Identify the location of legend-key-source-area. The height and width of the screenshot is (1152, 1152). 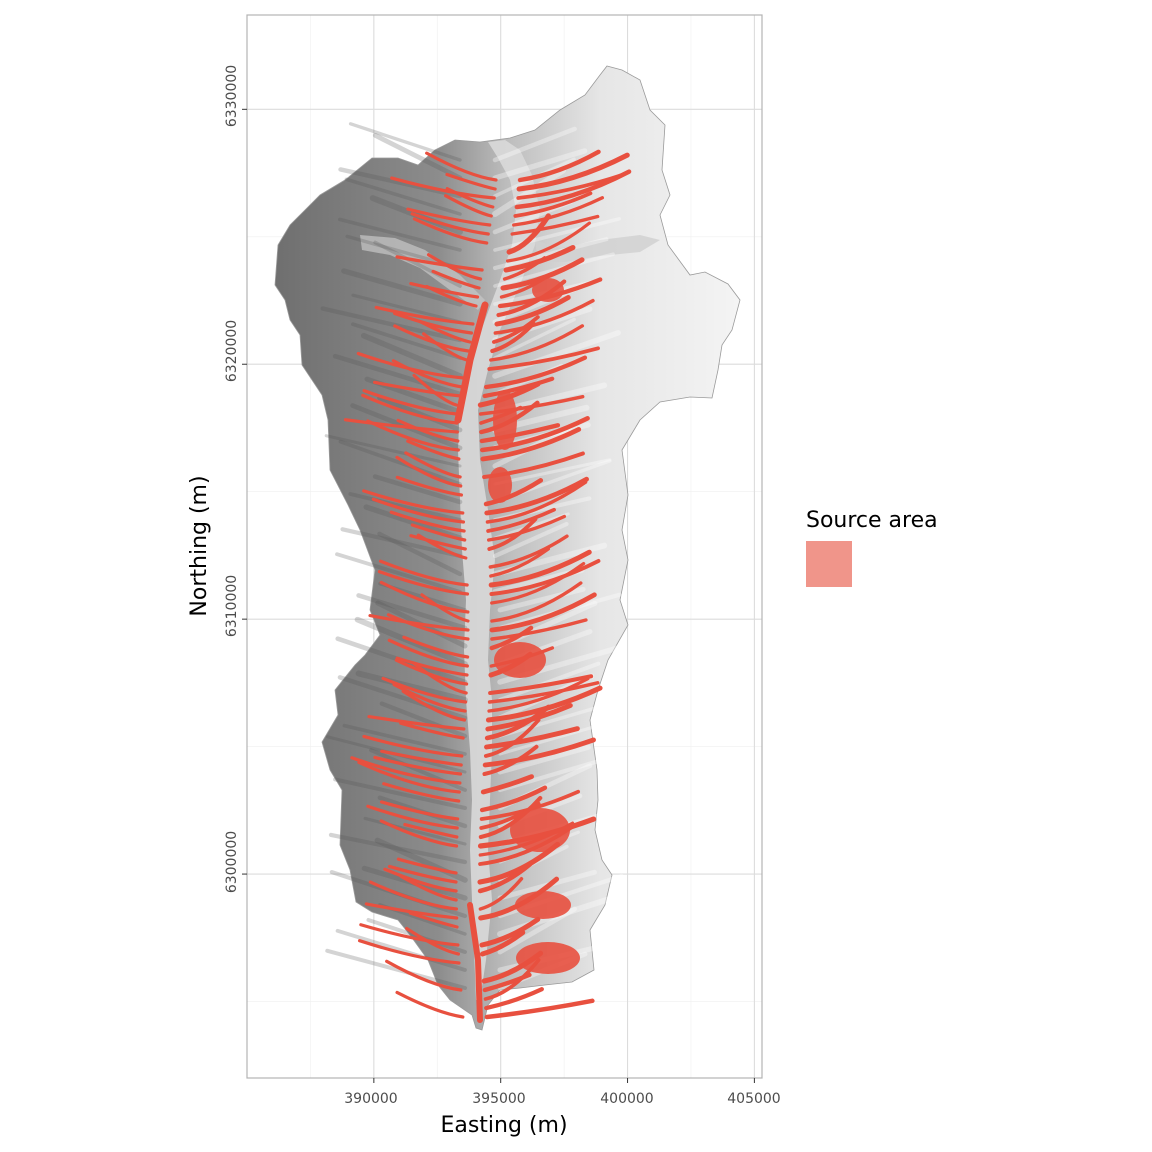
(829, 564).